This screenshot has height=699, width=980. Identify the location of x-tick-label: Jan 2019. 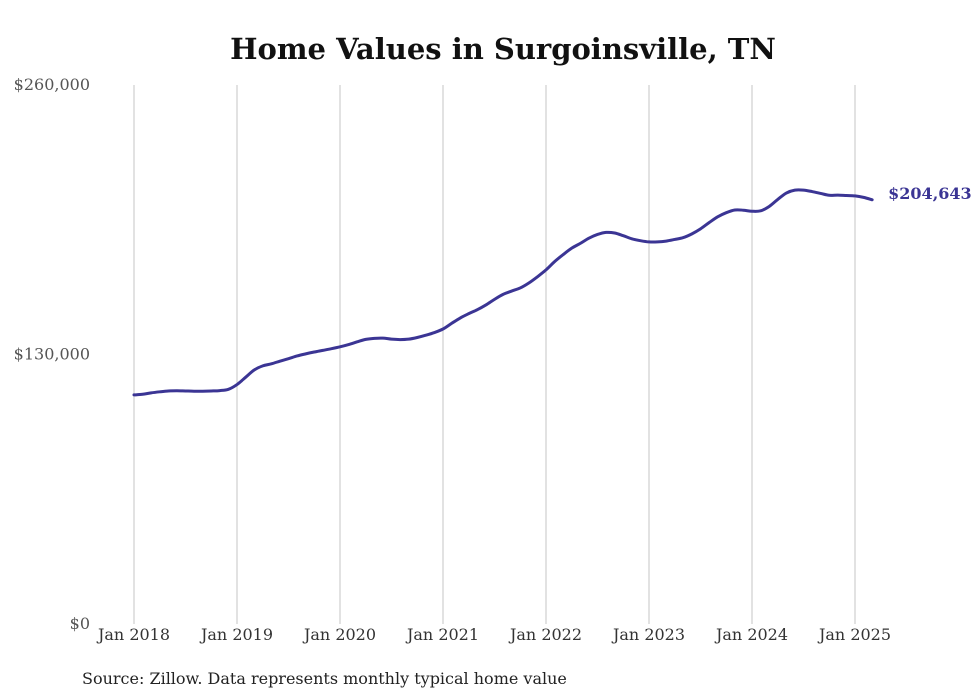
(236, 634).